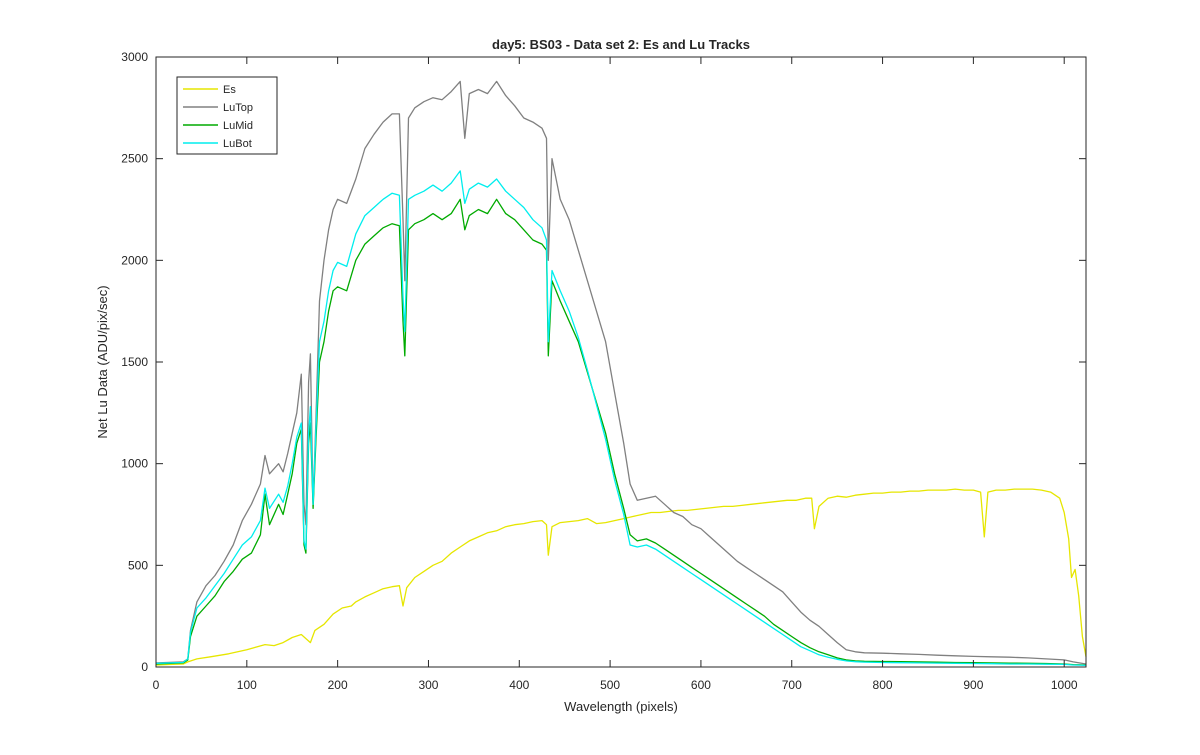 The height and width of the screenshot is (755, 1200). Describe the element at coordinates (134, 159) in the screenshot. I see `y-tick-label: 2500` at that location.